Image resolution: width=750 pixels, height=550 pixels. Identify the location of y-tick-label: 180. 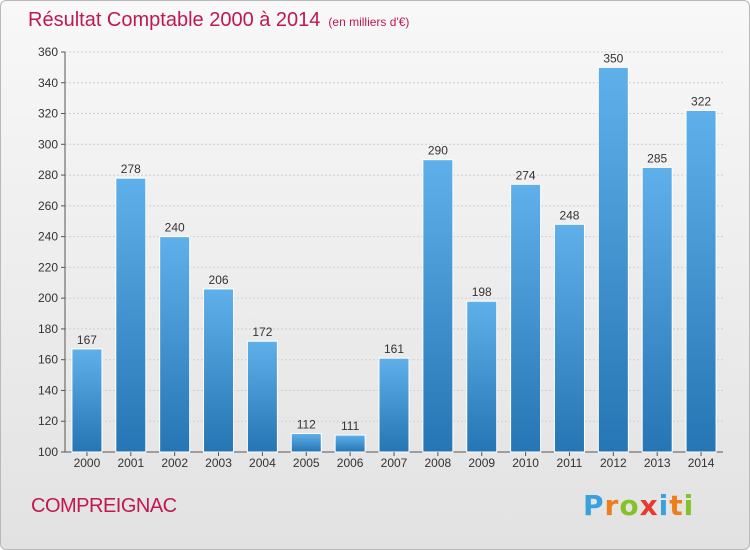
(48, 329).